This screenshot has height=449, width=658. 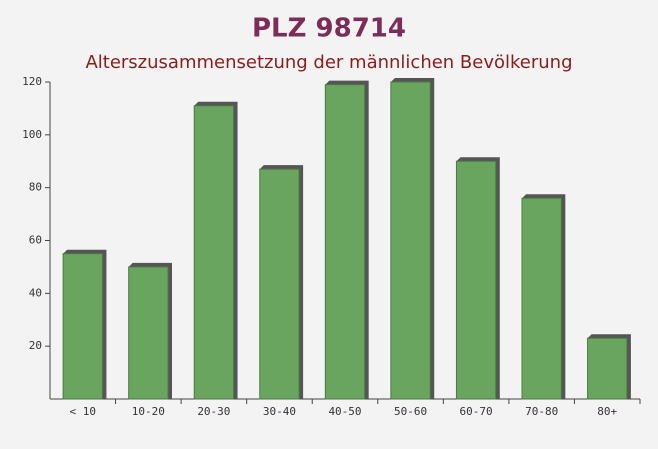 What do you see at coordinates (35, 292) in the screenshot?
I see `y-tick-label: 40` at bounding box center [35, 292].